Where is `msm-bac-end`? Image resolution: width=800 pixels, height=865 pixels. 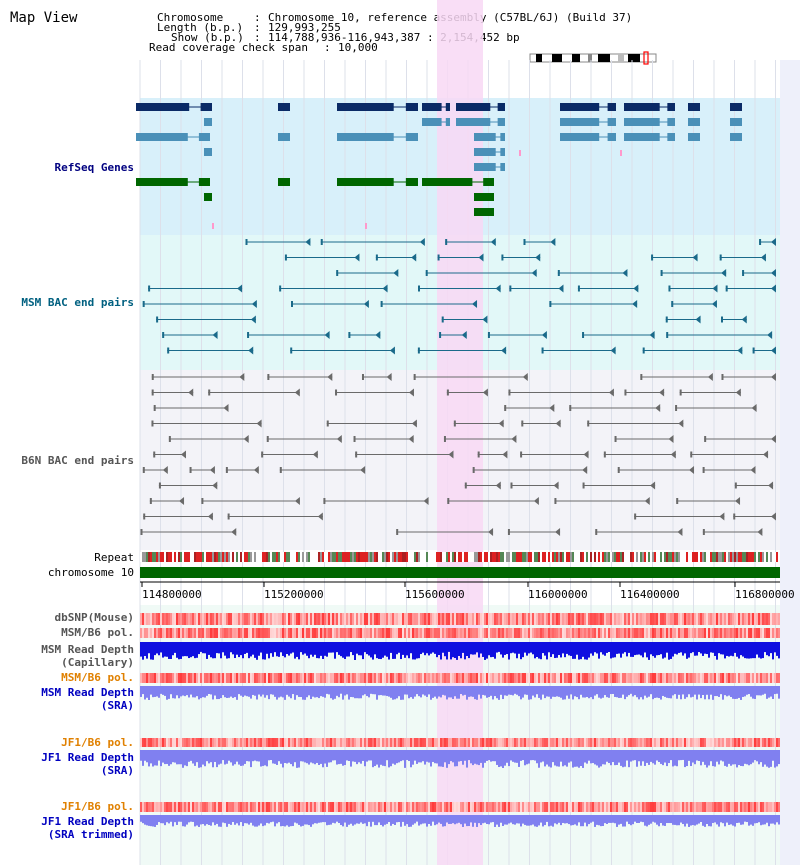 msm-bac-end is located at coordinates (446, 242).